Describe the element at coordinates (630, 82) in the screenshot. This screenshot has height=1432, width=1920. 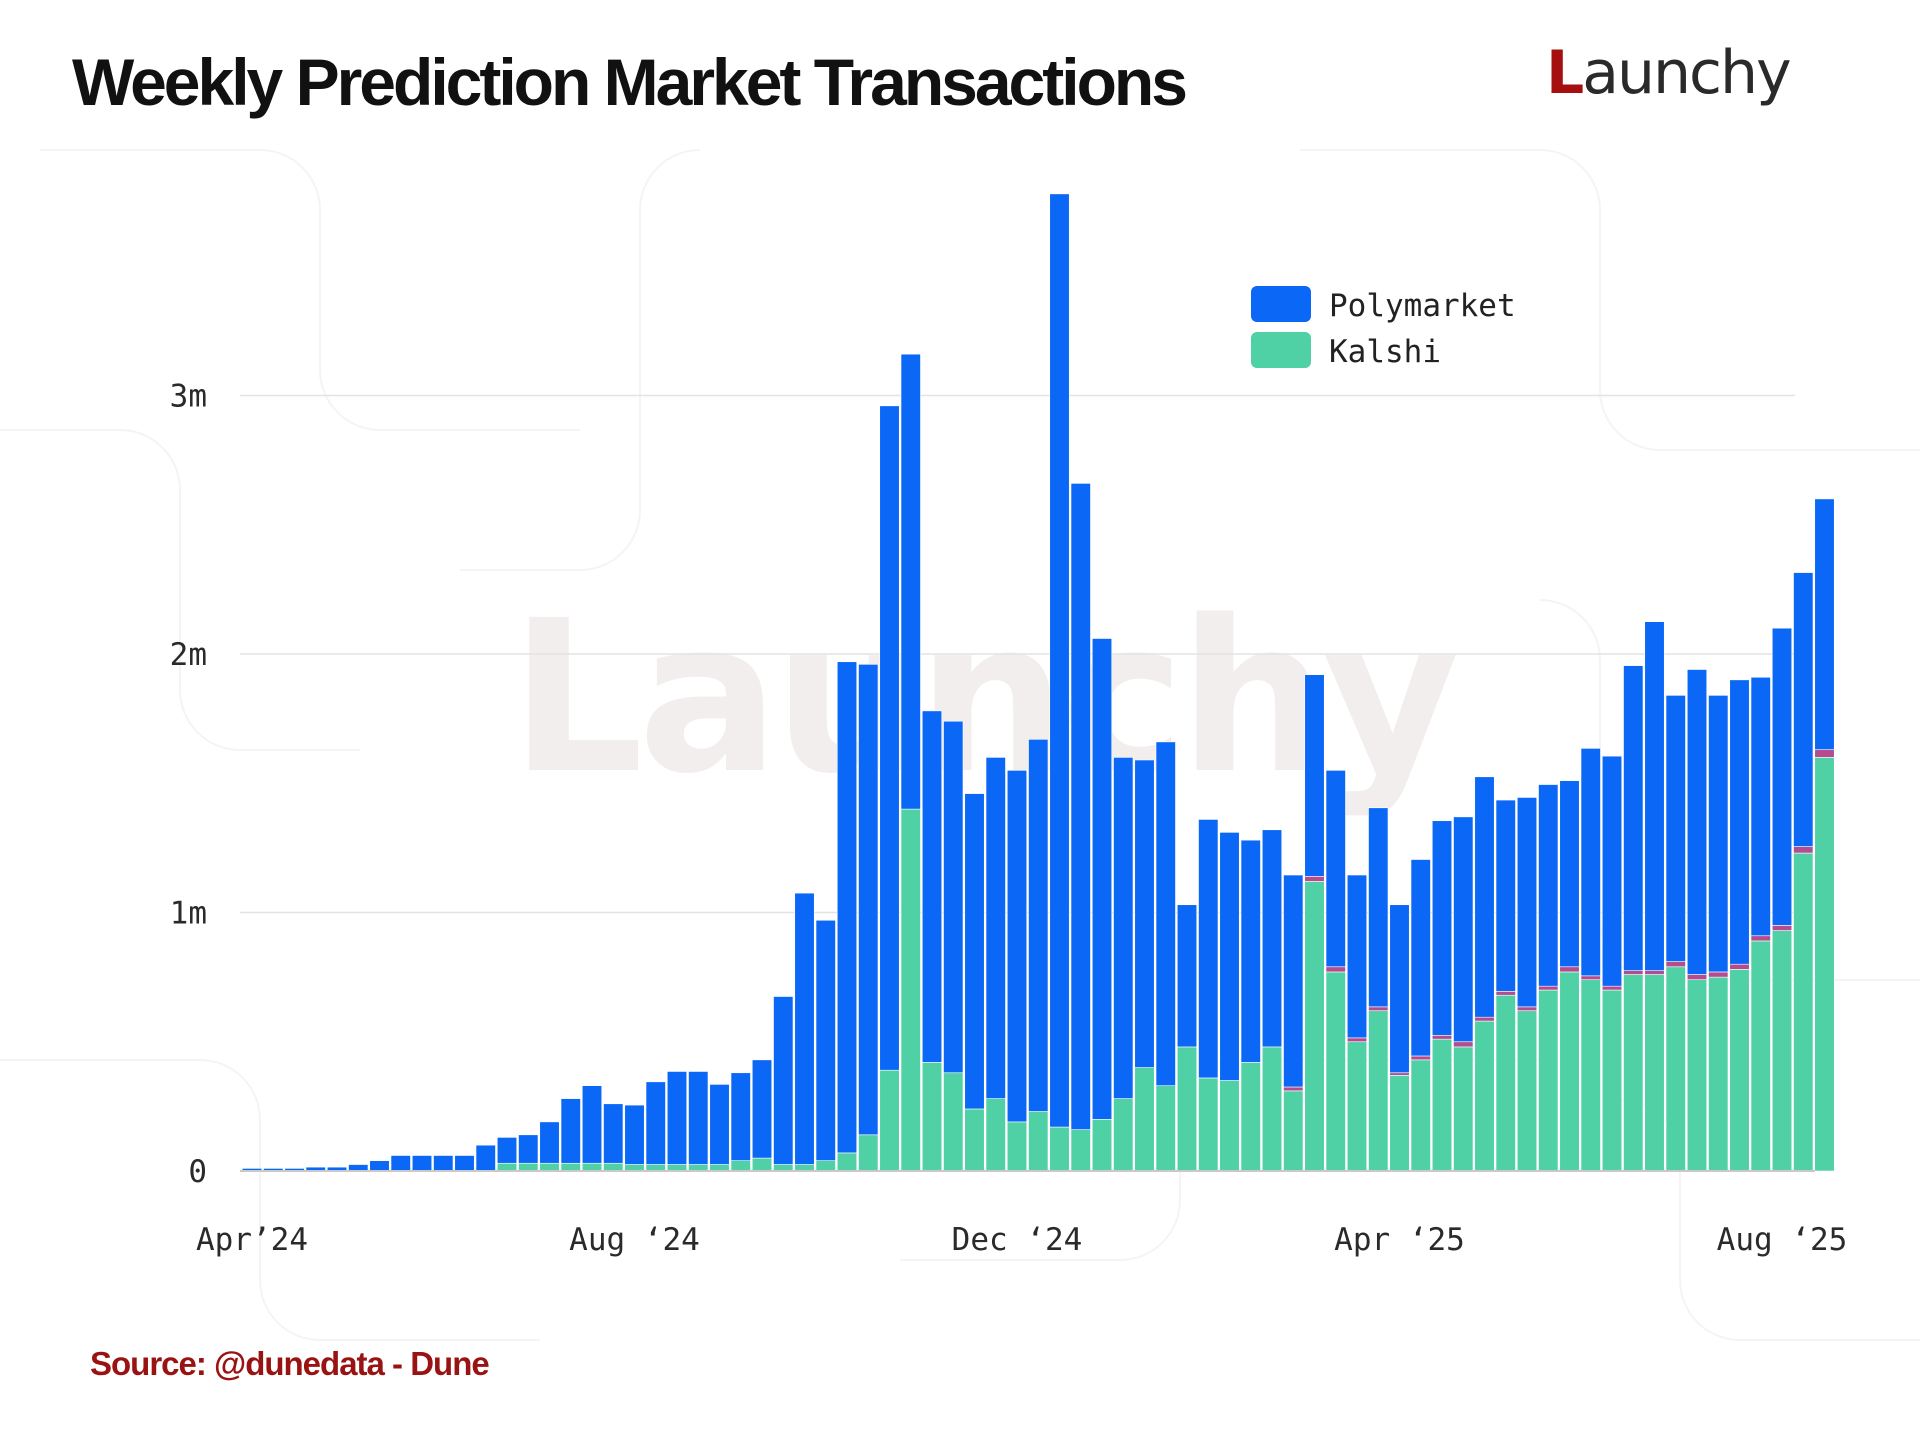
I see `chart-title: Weekly Prediction Market Transactions` at that location.